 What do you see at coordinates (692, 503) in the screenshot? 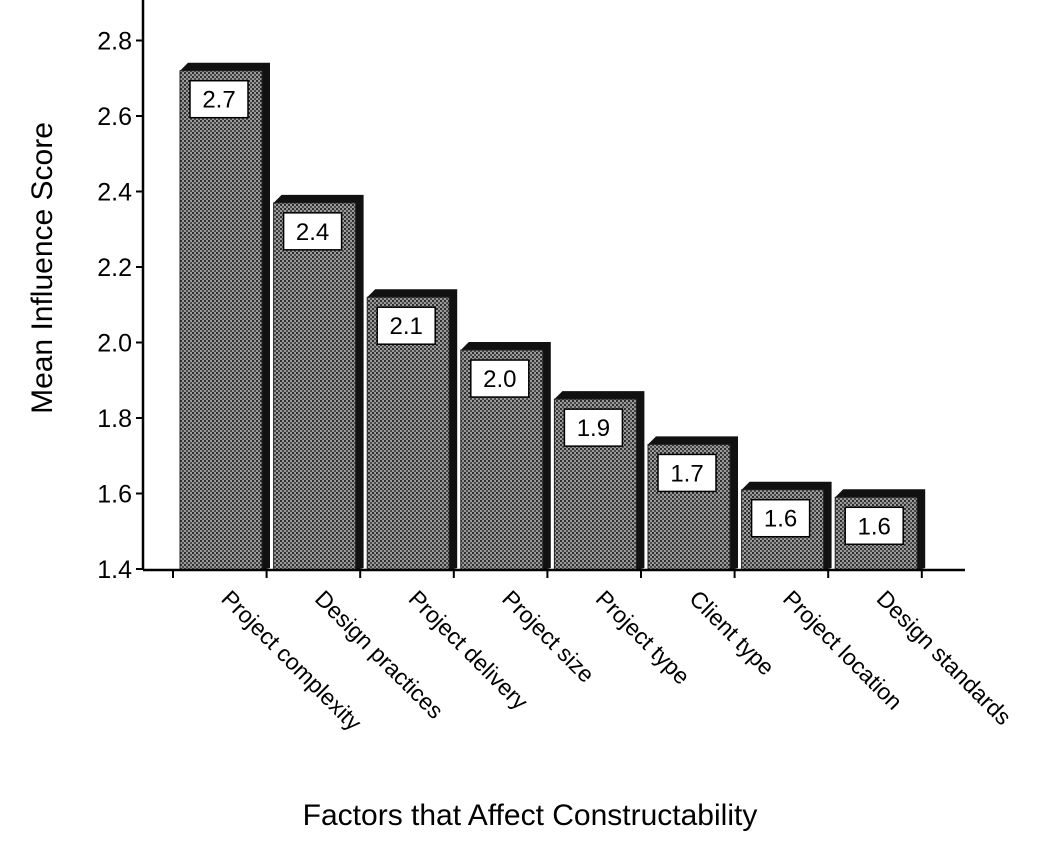
I see `bar: 1.7` at bounding box center [692, 503].